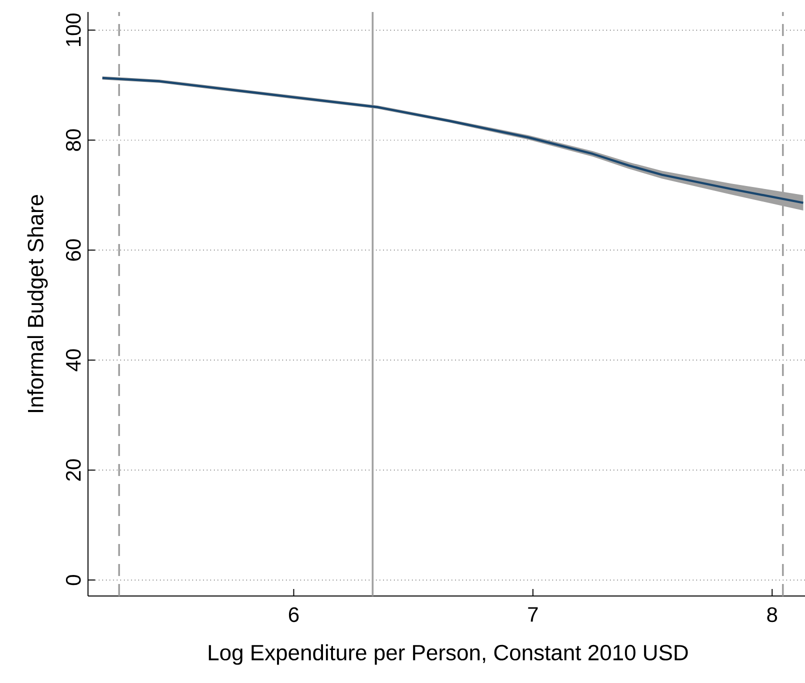 The height and width of the screenshot is (683, 805). I want to click on x-tick-label: 6, so click(293, 614).